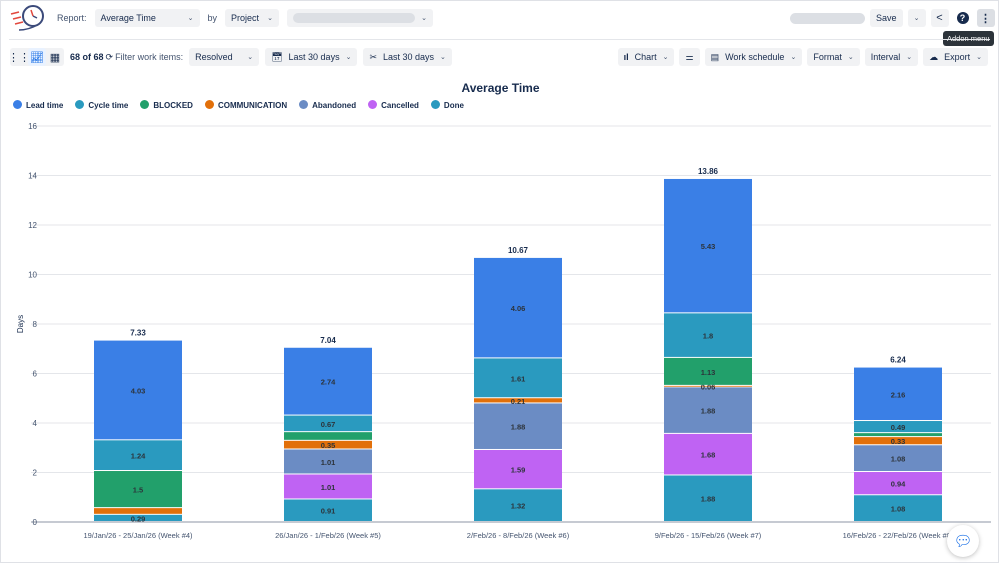  I want to click on project-placeholder, so click(354, 18).